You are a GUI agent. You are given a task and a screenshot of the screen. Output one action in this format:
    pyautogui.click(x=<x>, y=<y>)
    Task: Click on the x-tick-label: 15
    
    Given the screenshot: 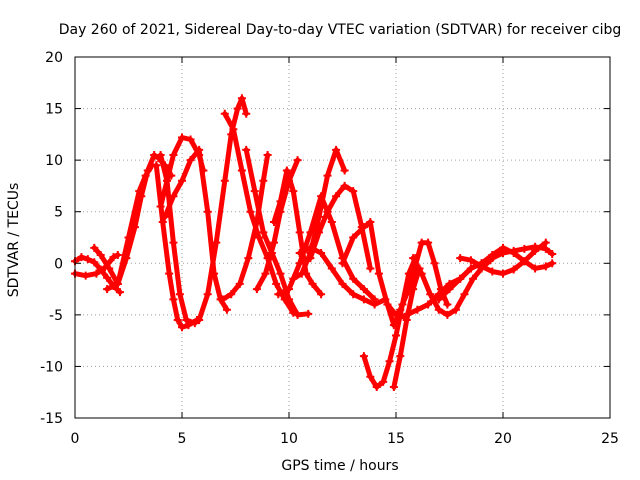 What is the action you would take?
    pyautogui.click(x=396, y=439)
    